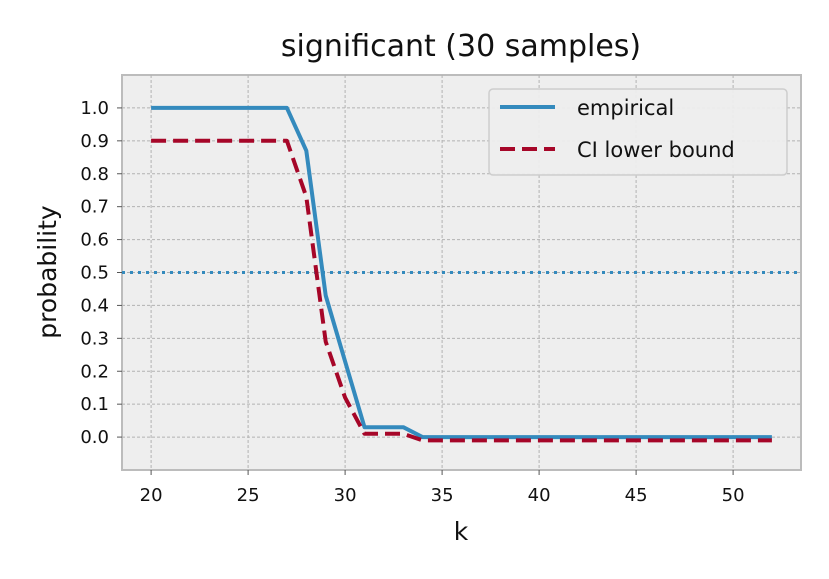  Describe the element at coordinates (461, 531) in the screenshot. I see `x-axis-label: k` at that location.